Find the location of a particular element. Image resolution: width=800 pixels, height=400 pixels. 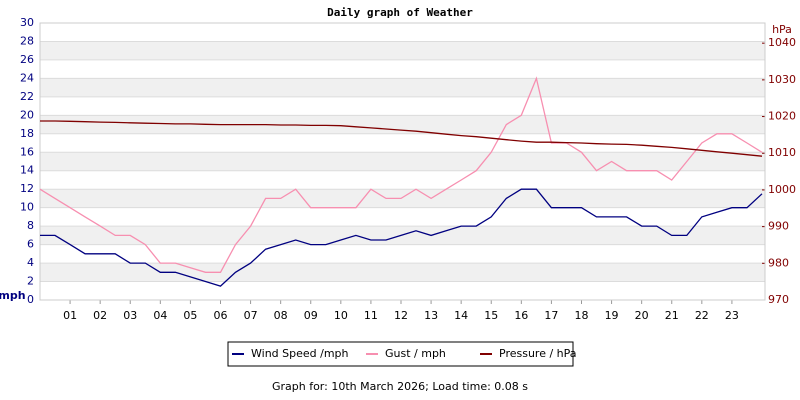

x-tick-label: 03 is located at coordinates (130, 315).